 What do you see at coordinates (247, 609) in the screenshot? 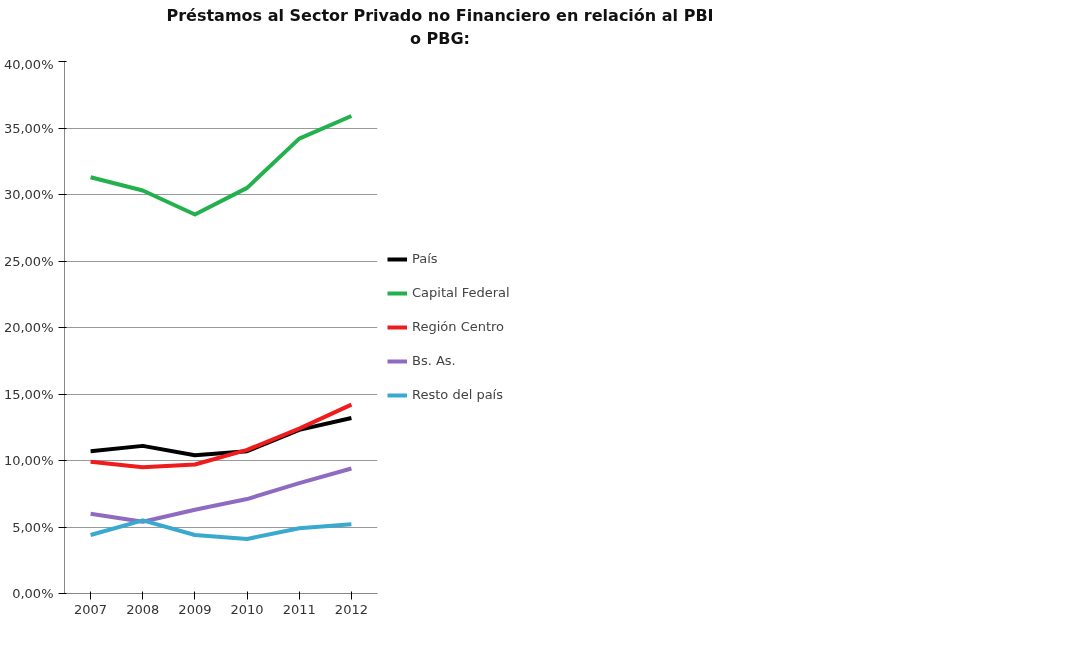
I see `x-tick-label: 2010` at bounding box center [247, 609].